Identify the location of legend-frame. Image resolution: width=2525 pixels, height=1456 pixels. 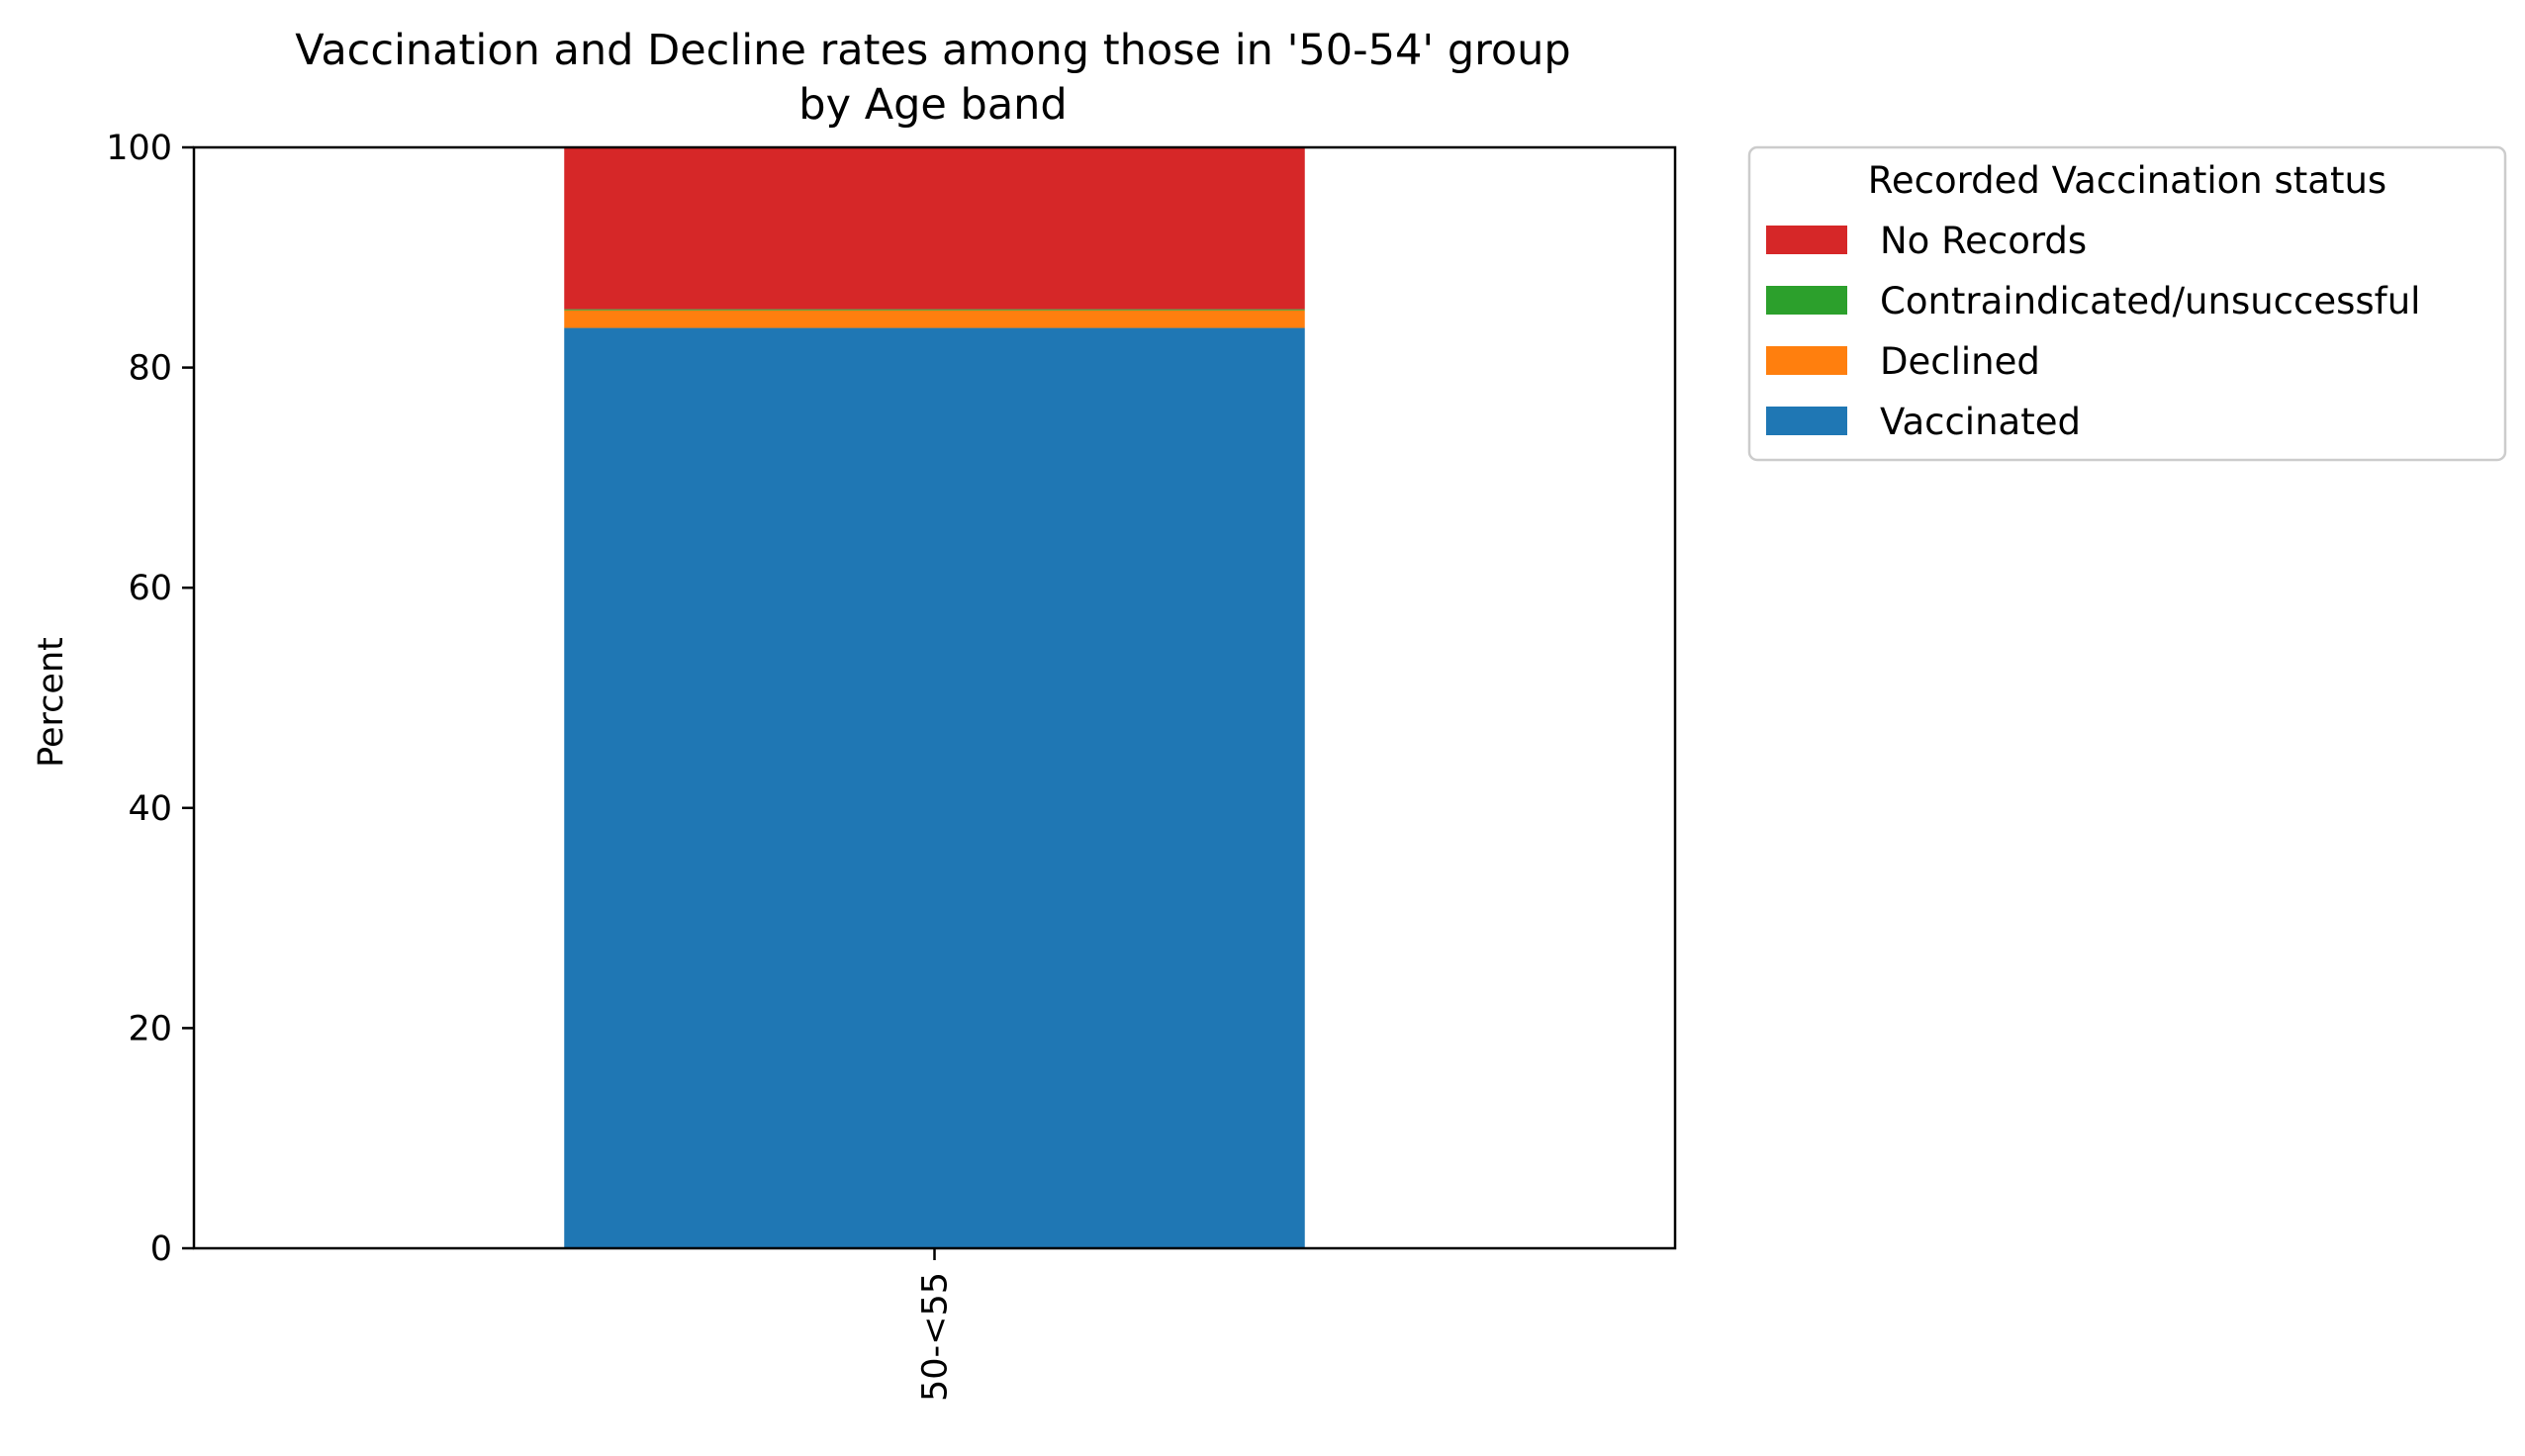
(2127, 303).